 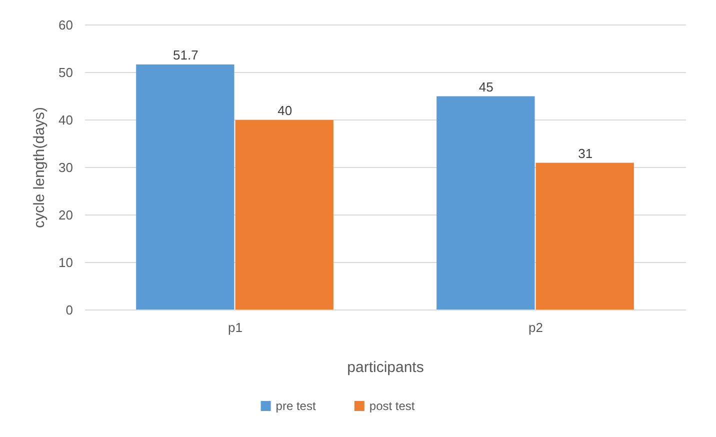 I want to click on y-axis-title: cycle length(days), so click(x=39, y=167).